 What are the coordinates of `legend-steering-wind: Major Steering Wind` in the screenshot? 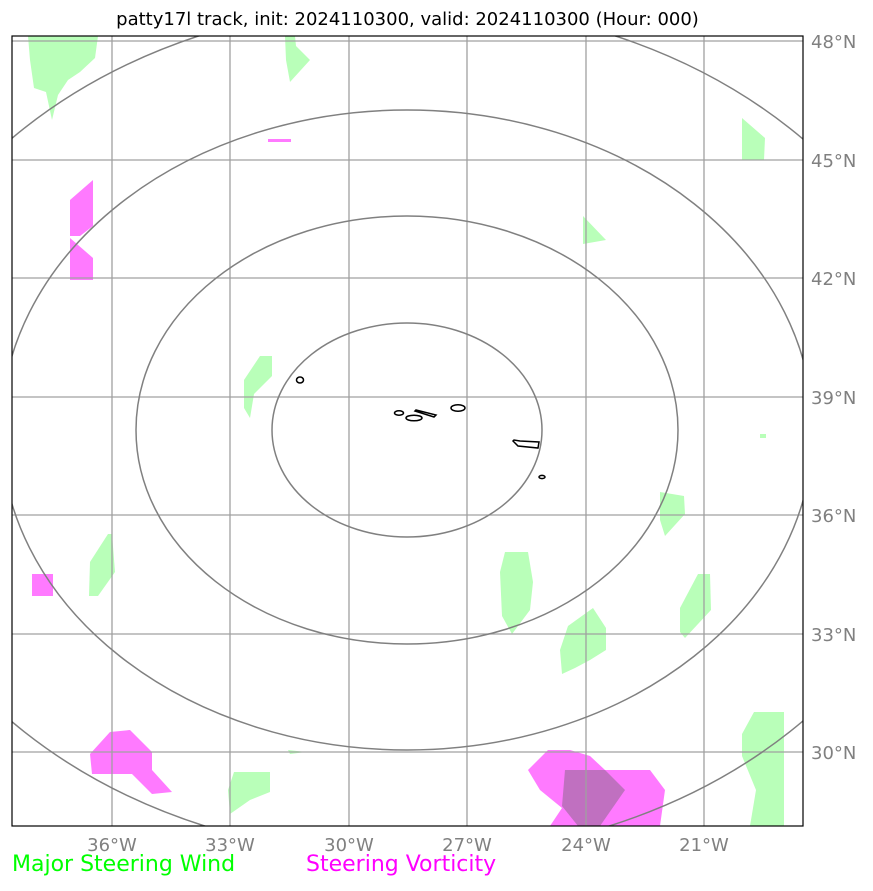 It's located at (124, 864).